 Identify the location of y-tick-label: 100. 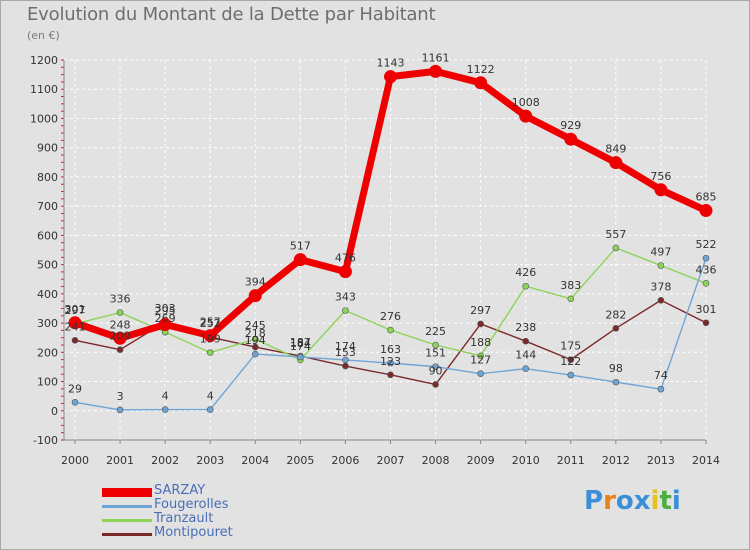
(47, 382).